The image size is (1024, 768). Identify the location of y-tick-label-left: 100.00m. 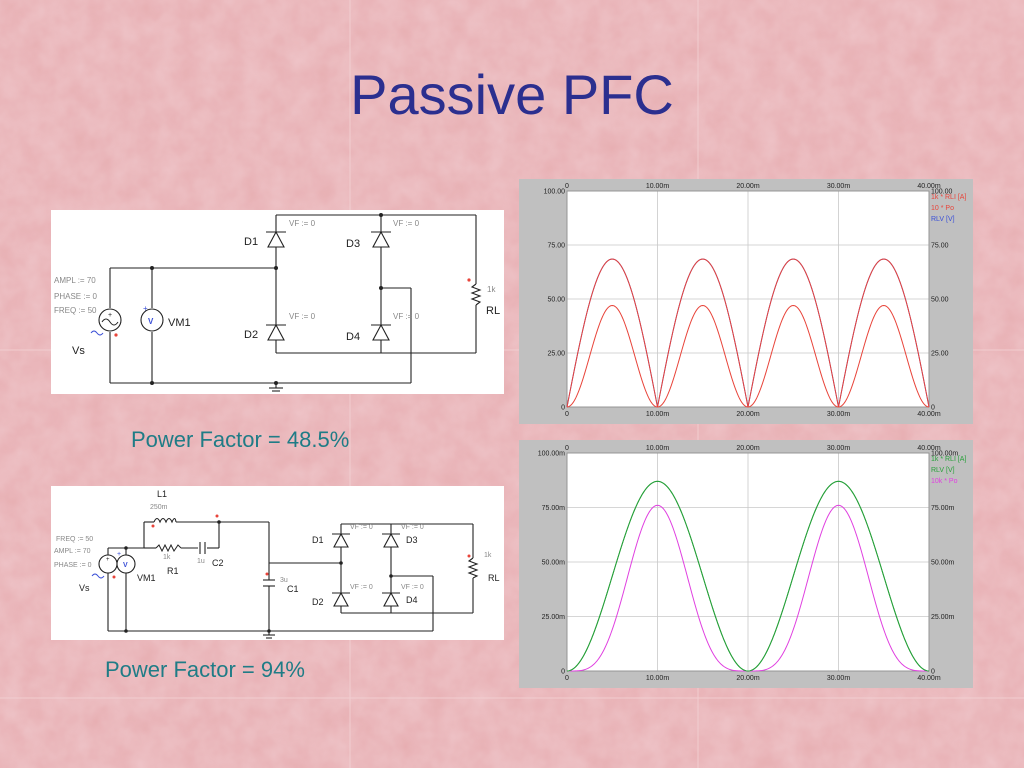
(551, 454).